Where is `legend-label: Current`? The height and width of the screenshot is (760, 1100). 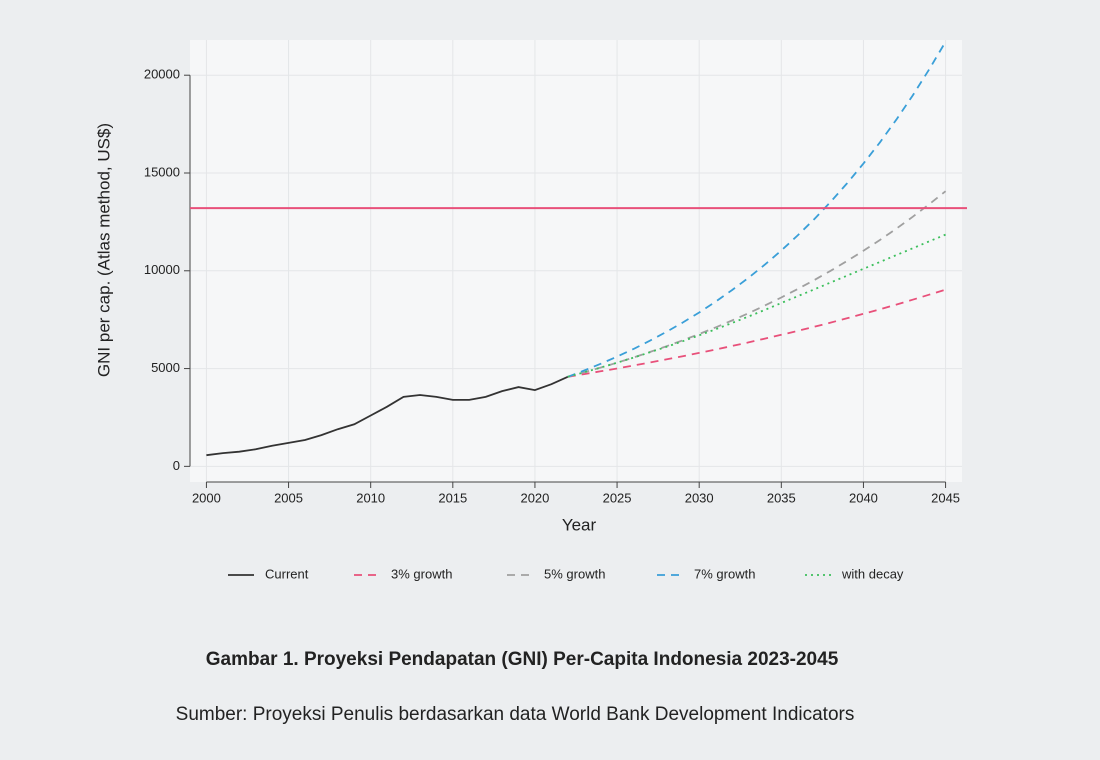 legend-label: Current is located at coordinates (287, 573).